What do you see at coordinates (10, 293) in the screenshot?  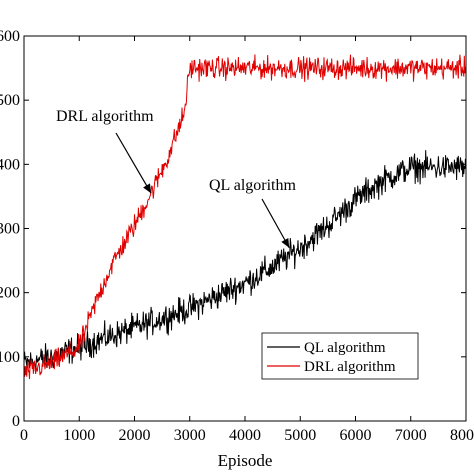 I see `y-tick-label: 200` at bounding box center [10, 293].